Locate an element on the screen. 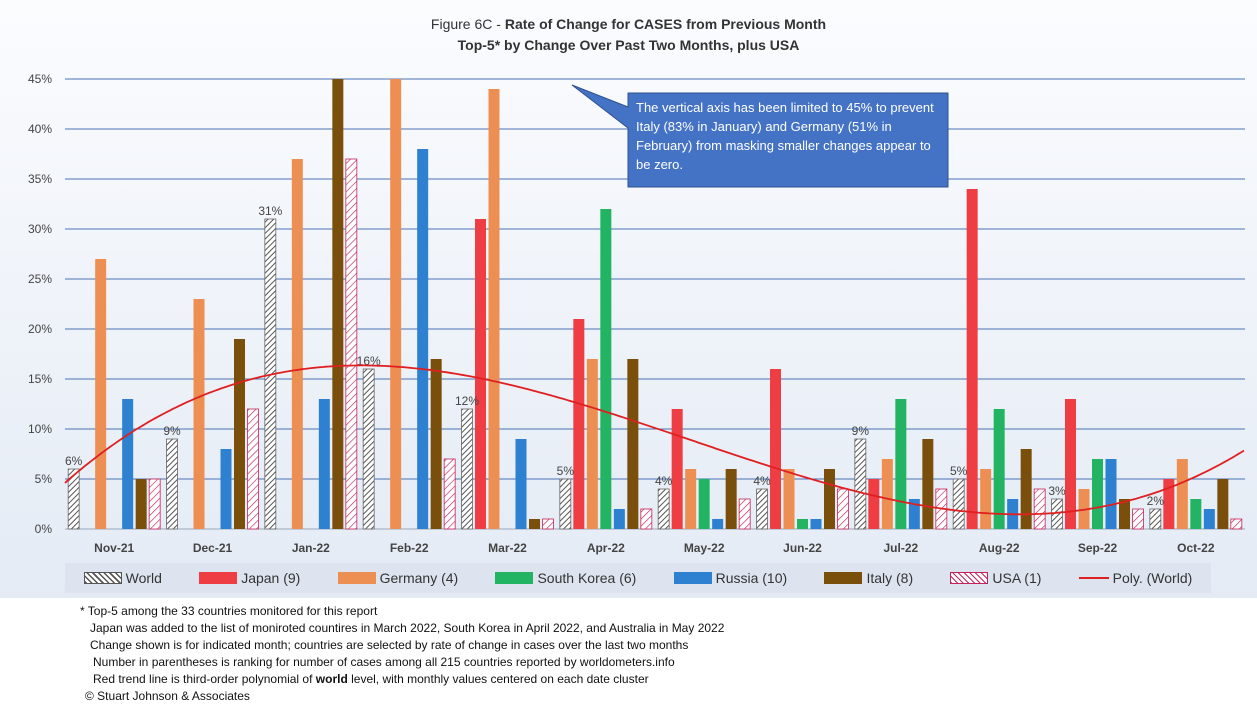 The height and width of the screenshot is (712, 1257). x-tick-label: Sep-22 is located at coordinates (1098, 548).